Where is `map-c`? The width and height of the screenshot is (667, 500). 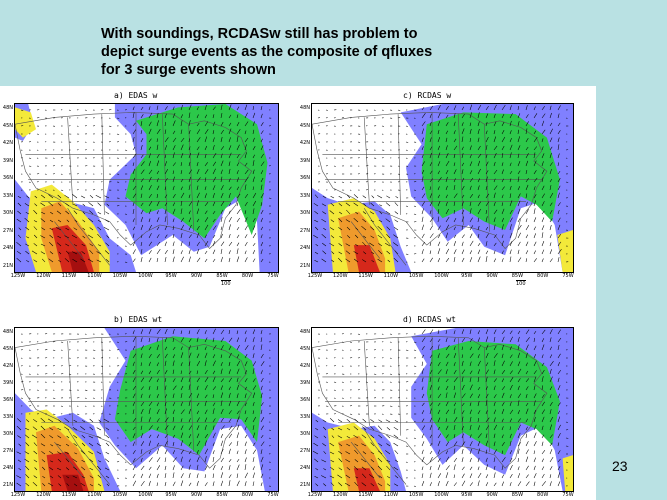 map-c is located at coordinates (442, 188).